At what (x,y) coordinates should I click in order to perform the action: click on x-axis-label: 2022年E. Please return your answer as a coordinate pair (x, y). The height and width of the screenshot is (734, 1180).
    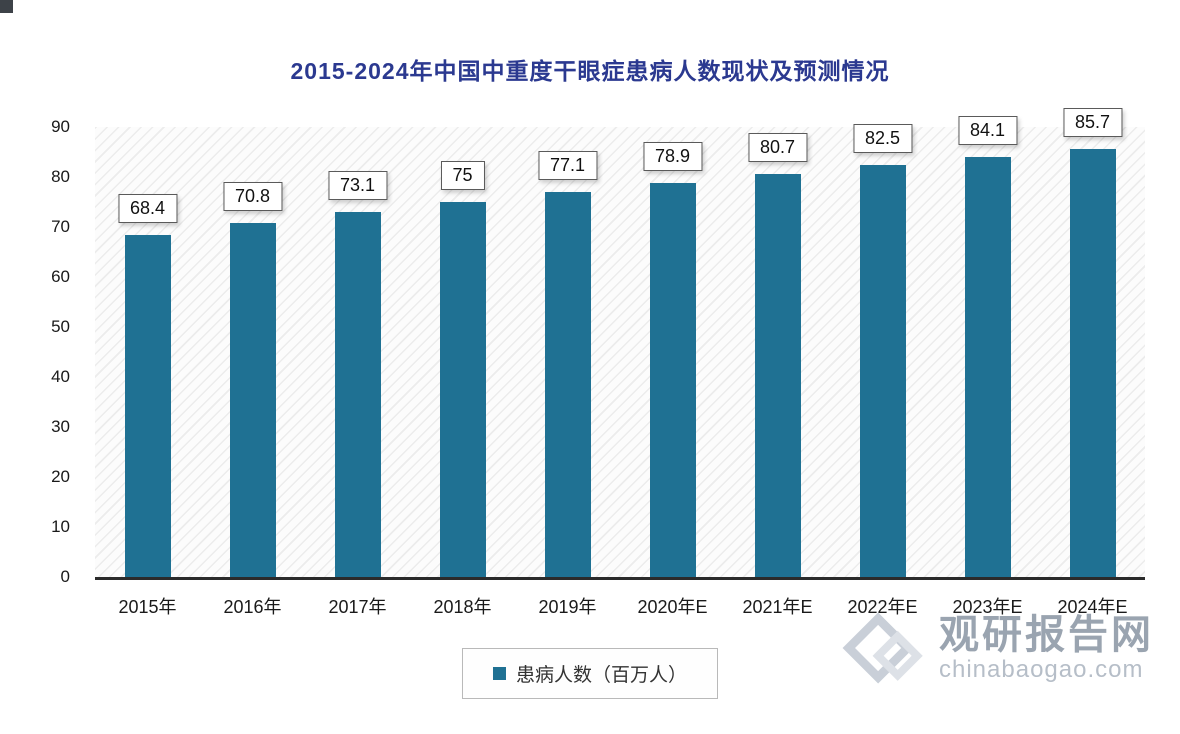
    Looking at the image, I should click on (882, 607).